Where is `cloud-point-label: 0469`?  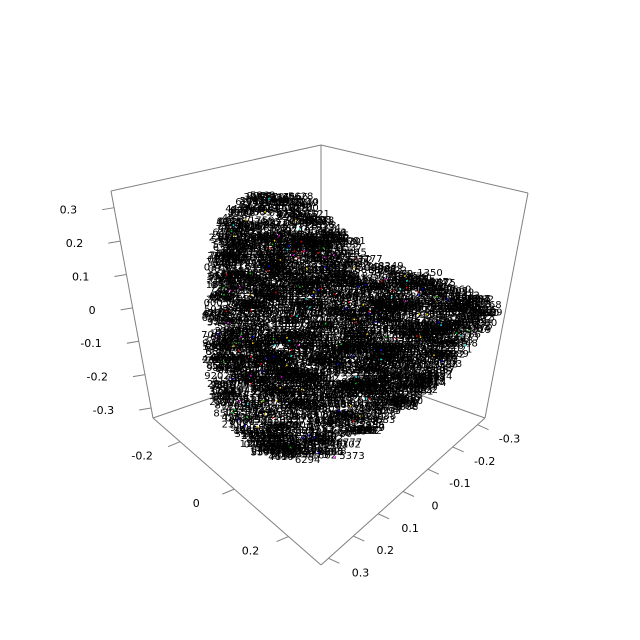
cloud-point-label: 0469 is located at coordinates (368, 286).